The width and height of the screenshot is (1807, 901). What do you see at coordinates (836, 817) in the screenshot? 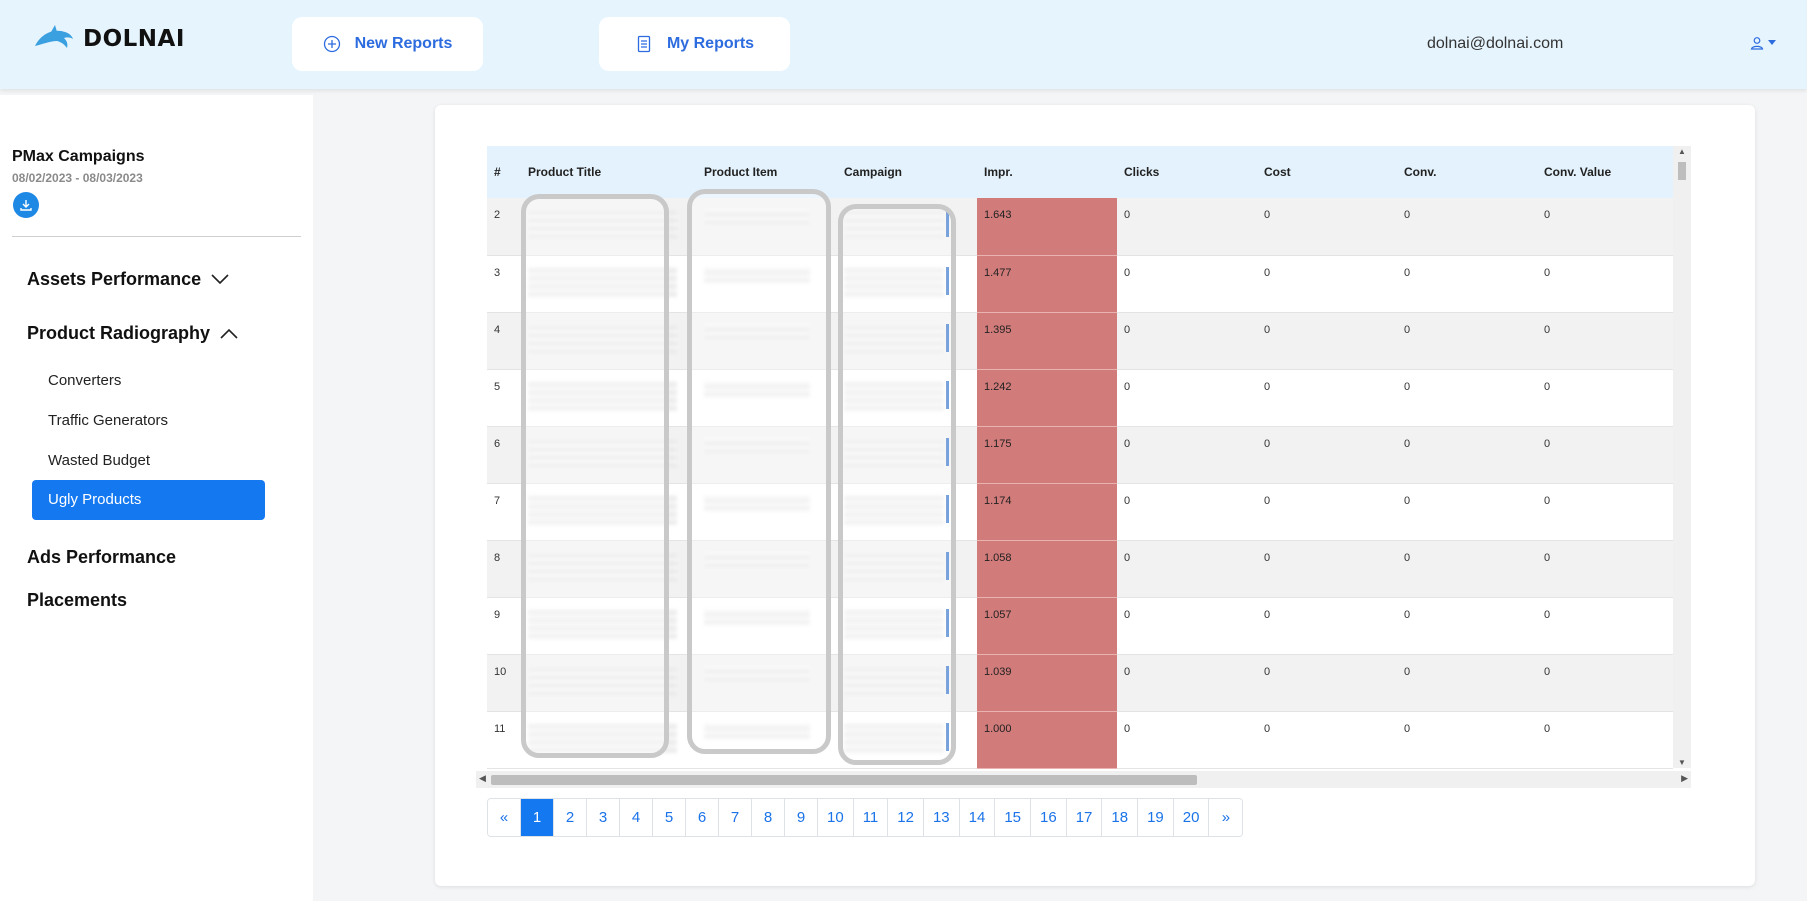
I see `pagination-page-button: 10` at bounding box center [836, 817].